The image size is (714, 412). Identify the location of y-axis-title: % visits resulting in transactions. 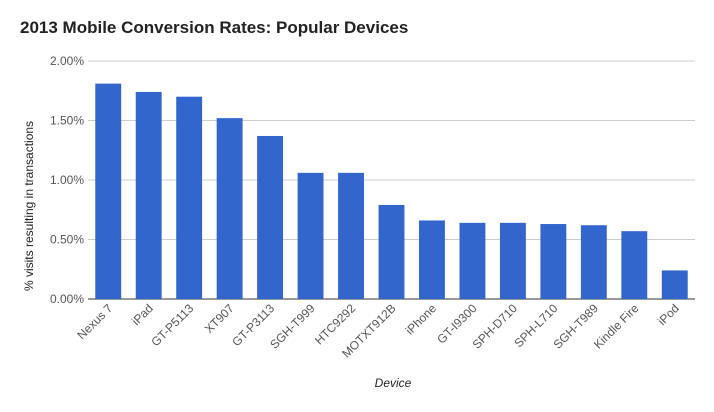
(29, 206).